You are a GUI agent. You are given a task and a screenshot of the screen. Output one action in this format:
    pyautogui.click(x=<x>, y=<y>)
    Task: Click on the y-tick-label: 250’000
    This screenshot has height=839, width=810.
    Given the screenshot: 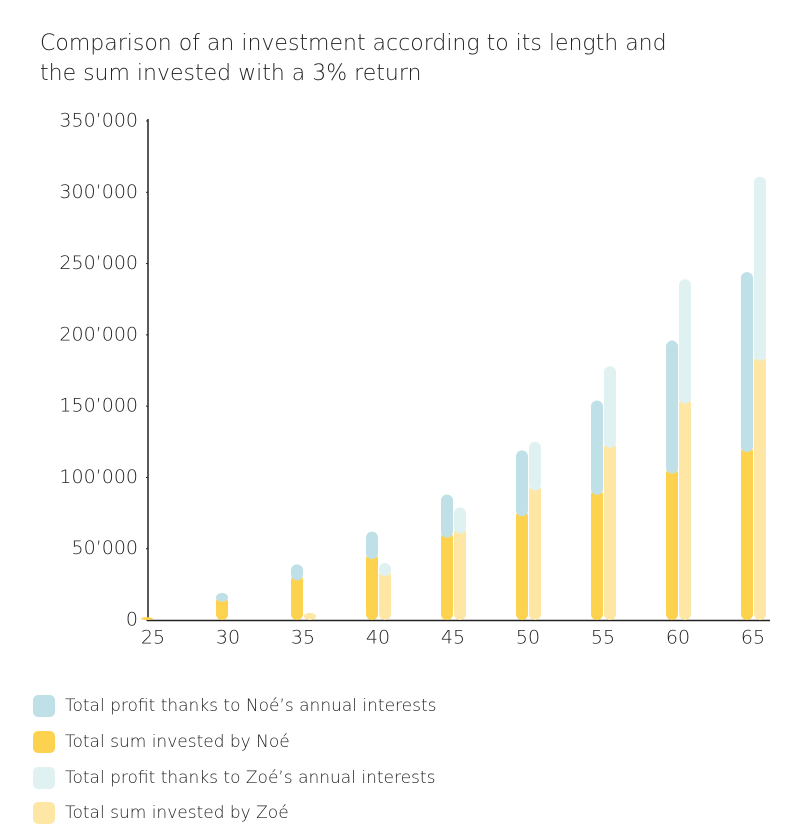 What is the action you would take?
    pyautogui.click(x=98, y=263)
    